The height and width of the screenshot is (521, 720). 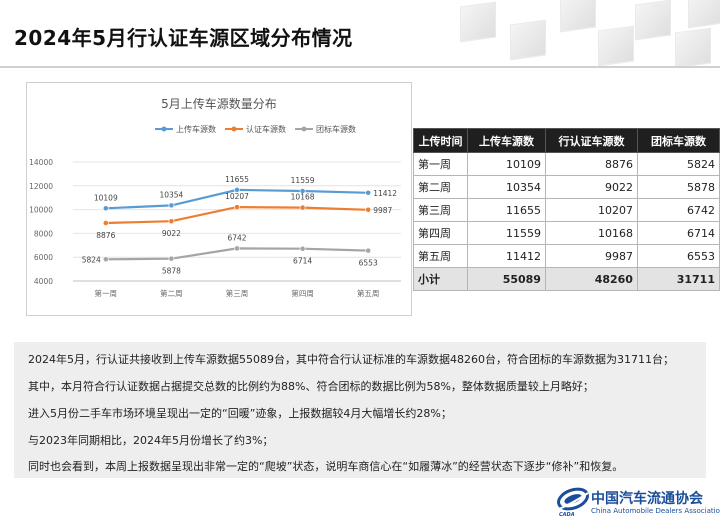 I want to click on x-tick-label: 第四周, so click(x=302, y=293).